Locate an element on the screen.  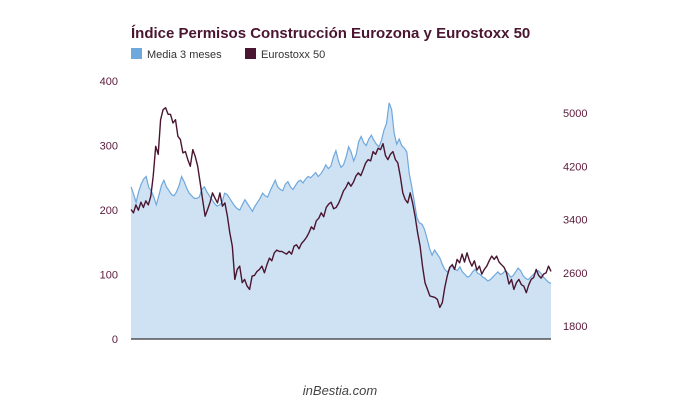
right-tick-label: 3400 is located at coordinates (575, 221).